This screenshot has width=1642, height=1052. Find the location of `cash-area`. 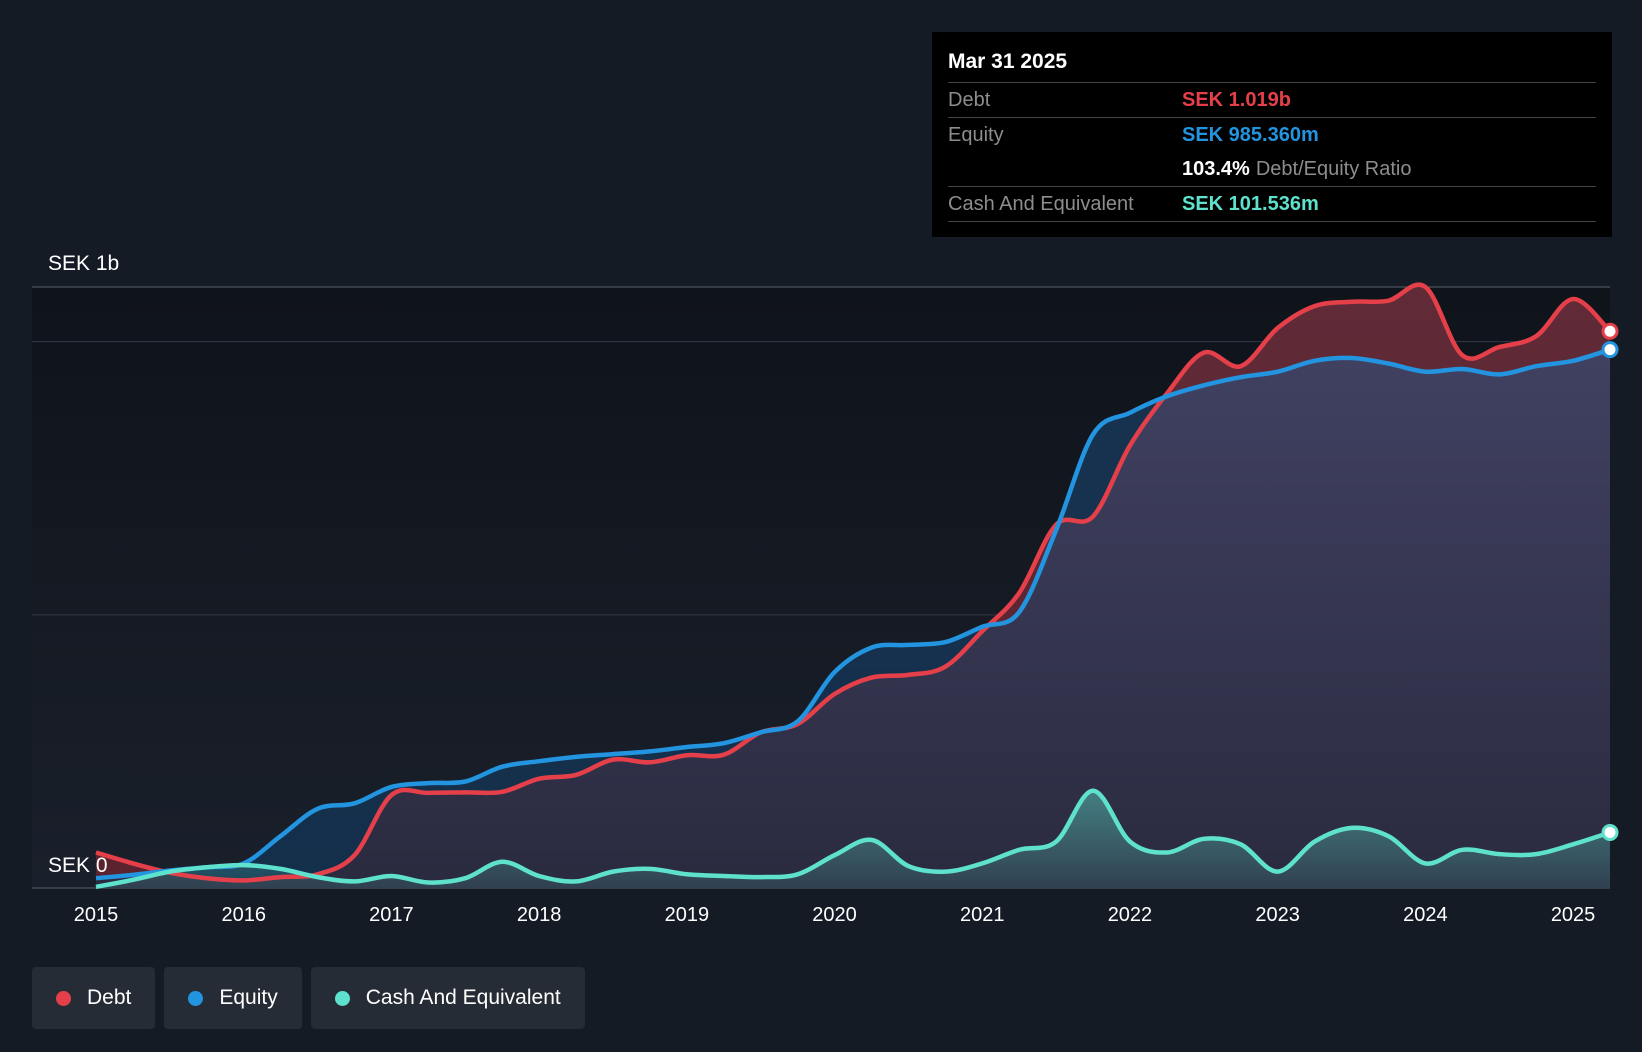

cash-area is located at coordinates (853, 839).